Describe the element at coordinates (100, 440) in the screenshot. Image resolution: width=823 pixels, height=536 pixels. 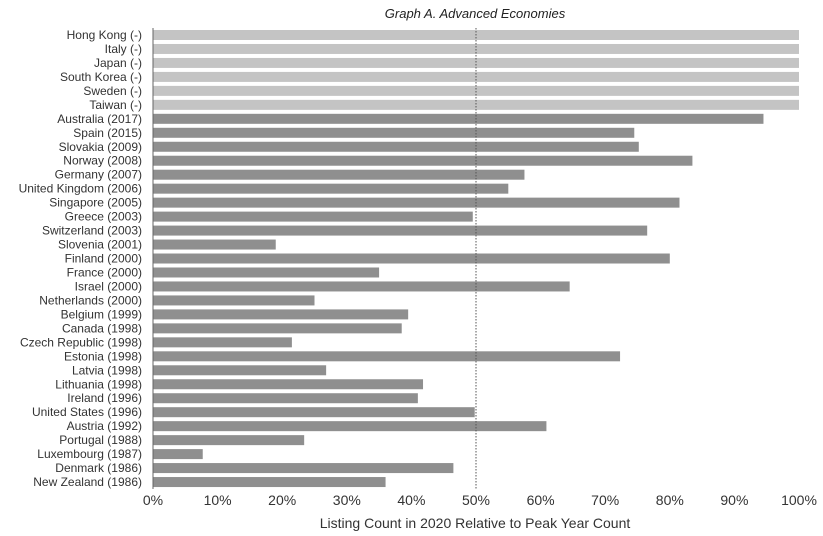
I see `category-label: Portugal (1988)` at that location.